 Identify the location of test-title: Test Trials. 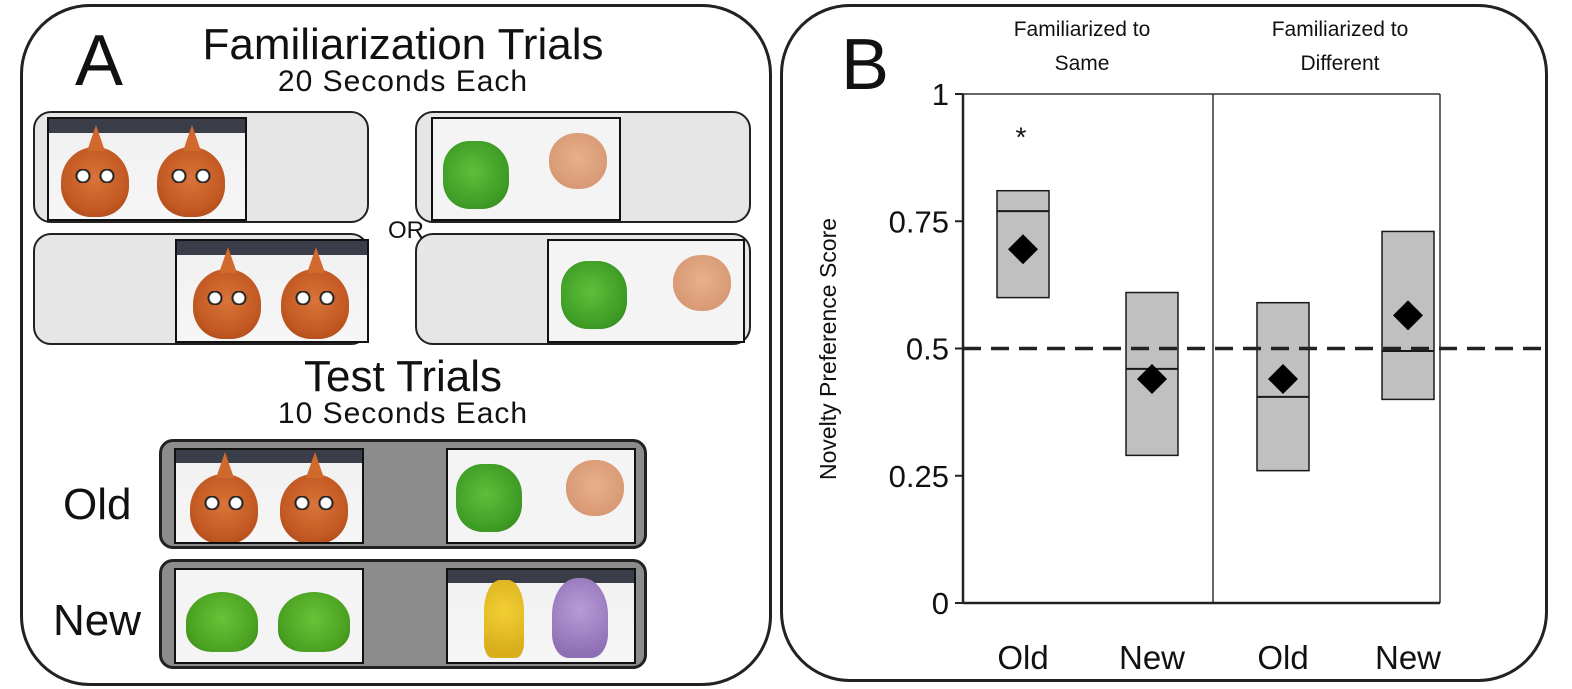
(403, 376).